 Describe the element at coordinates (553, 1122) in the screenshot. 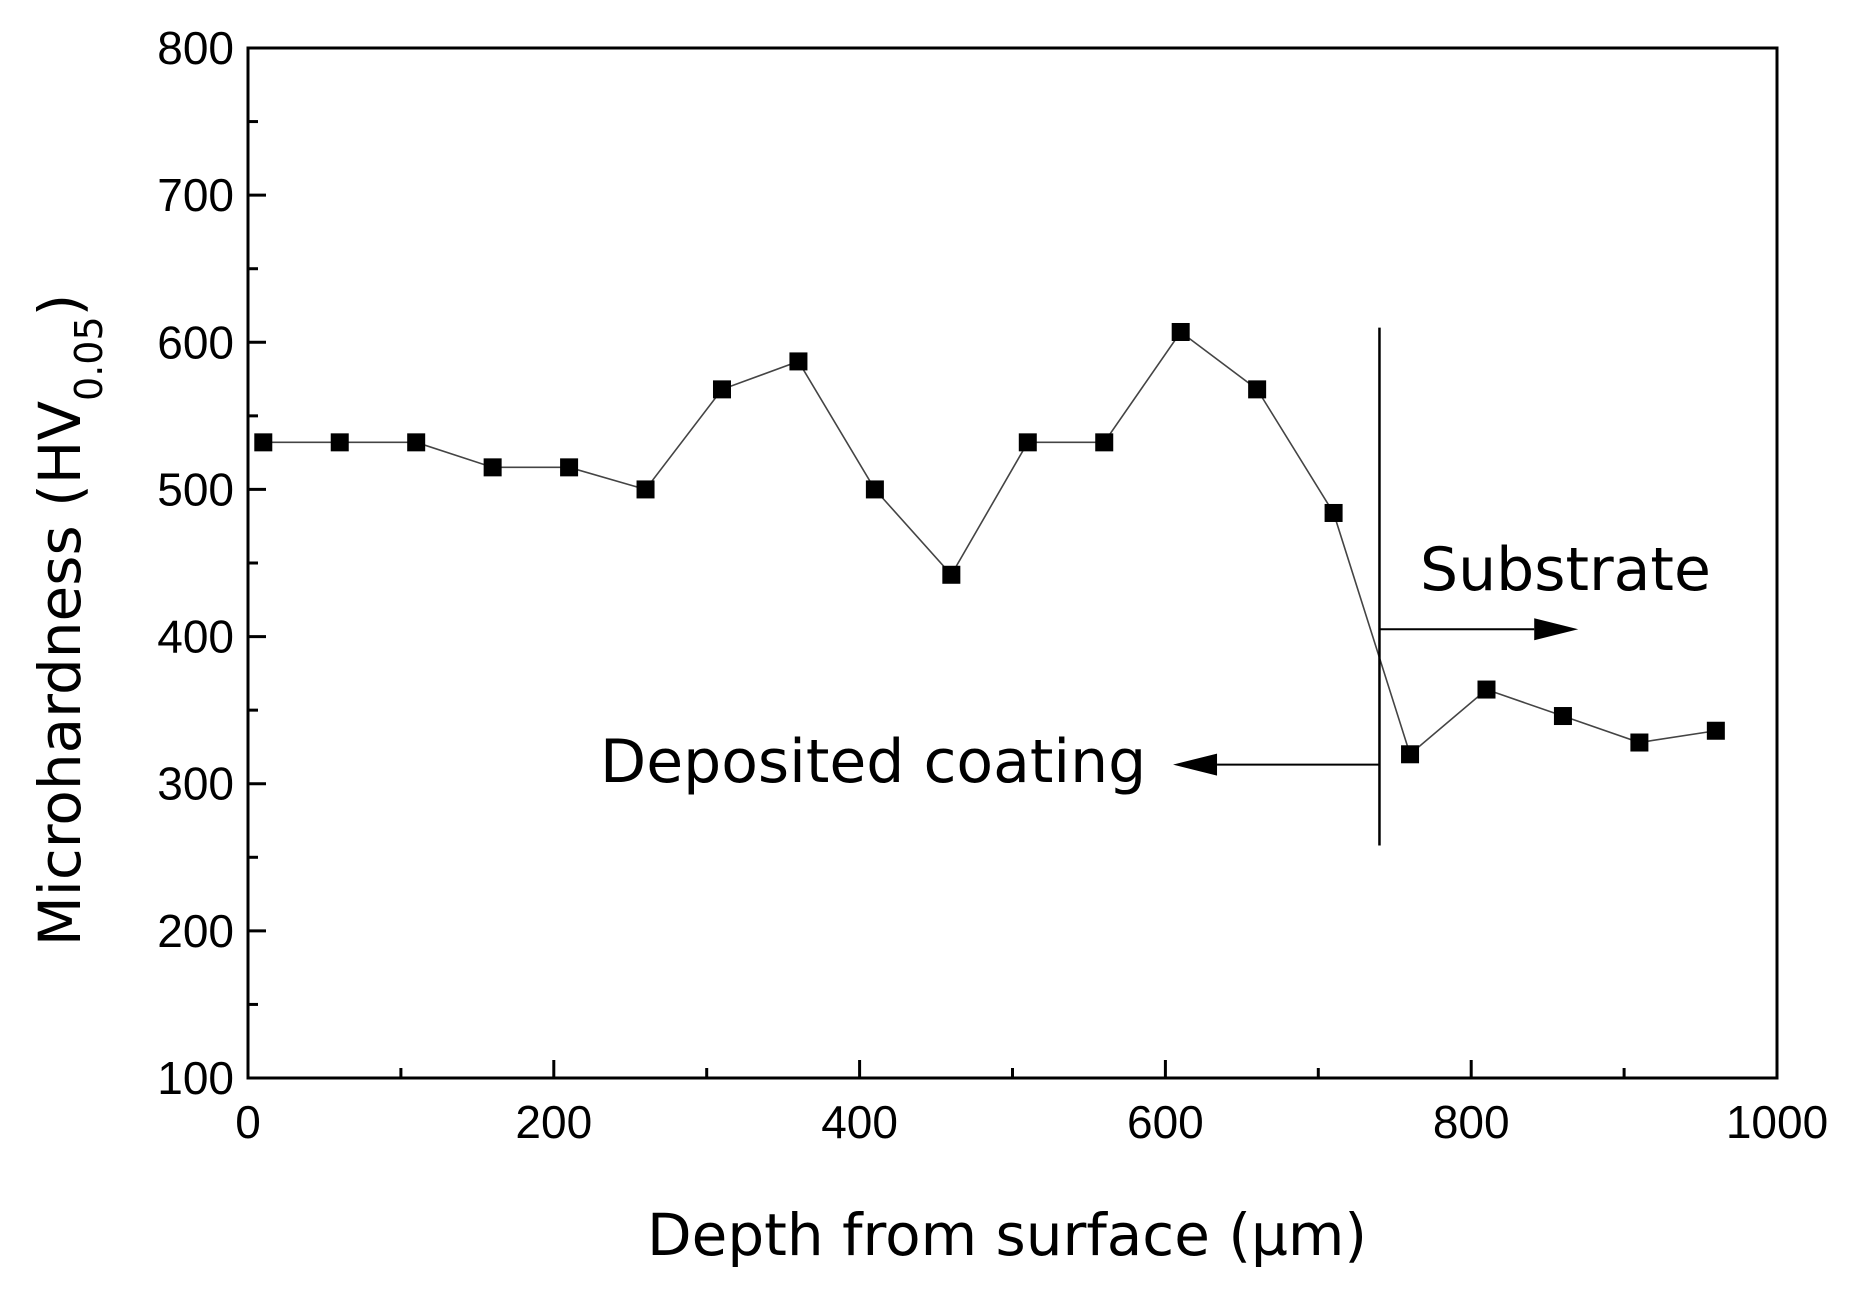

I see `x-tick-label: 200` at that location.